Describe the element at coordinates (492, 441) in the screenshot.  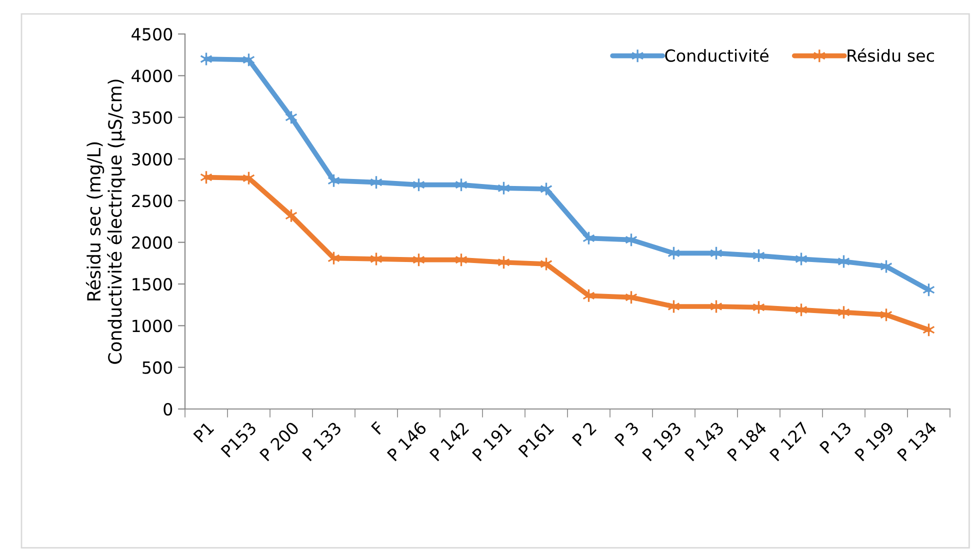
I see `x-tick-label: P 191` at that location.